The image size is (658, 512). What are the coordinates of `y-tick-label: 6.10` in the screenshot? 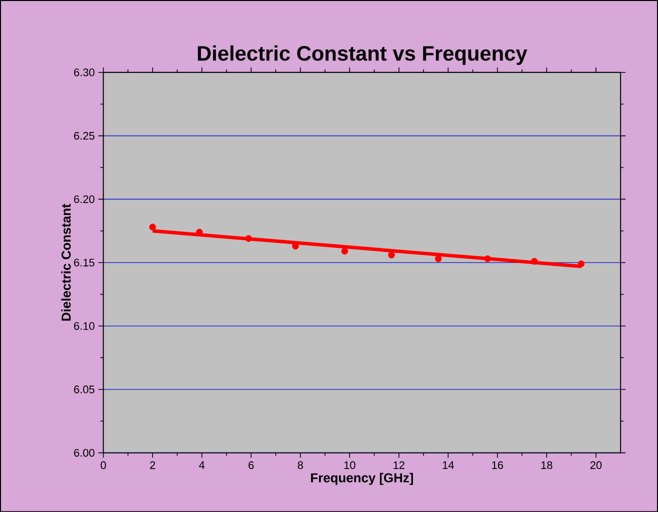 It's located at (84, 326).